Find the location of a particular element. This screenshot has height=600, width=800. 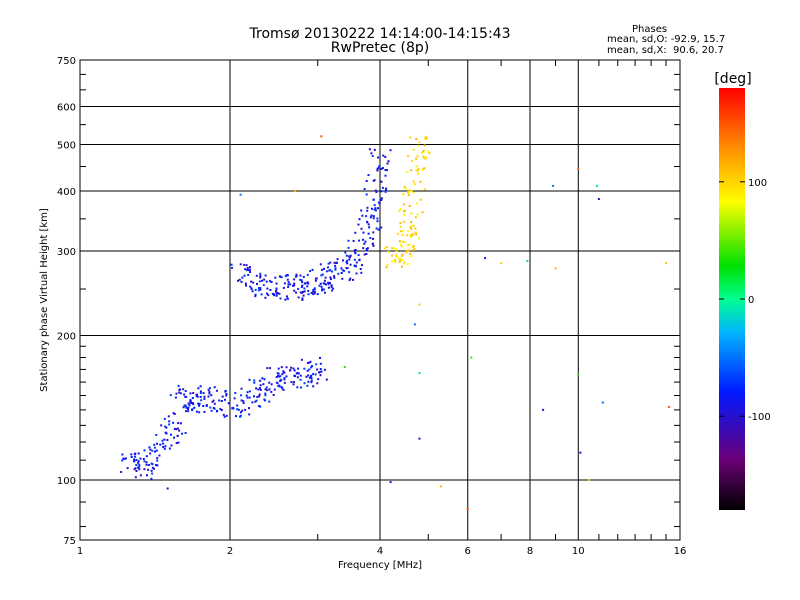

y-tick-label: 400 is located at coordinates (66, 192).